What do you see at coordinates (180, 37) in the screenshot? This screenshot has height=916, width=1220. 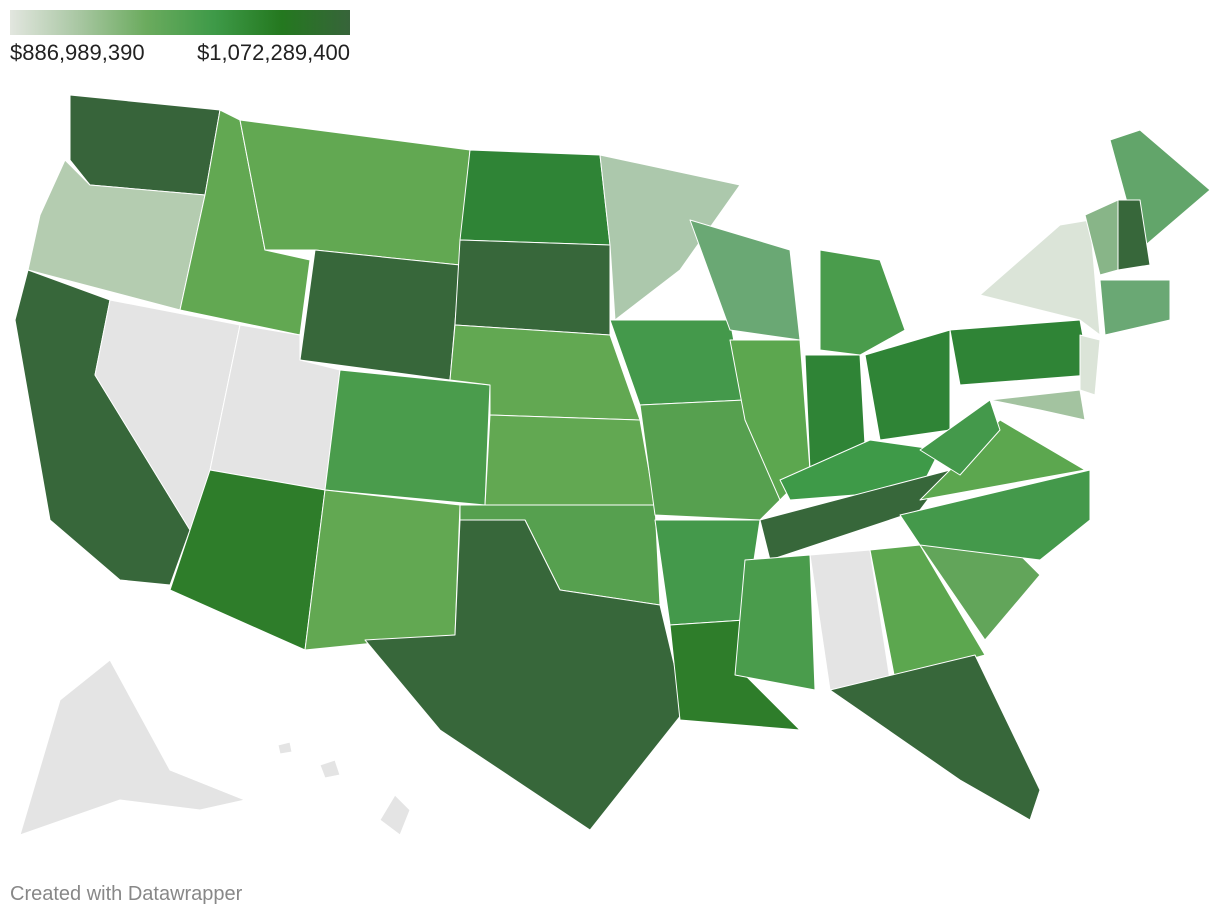 I see `legend: $886,989,390 $1,072,289,400` at bounding box center [180, 37].